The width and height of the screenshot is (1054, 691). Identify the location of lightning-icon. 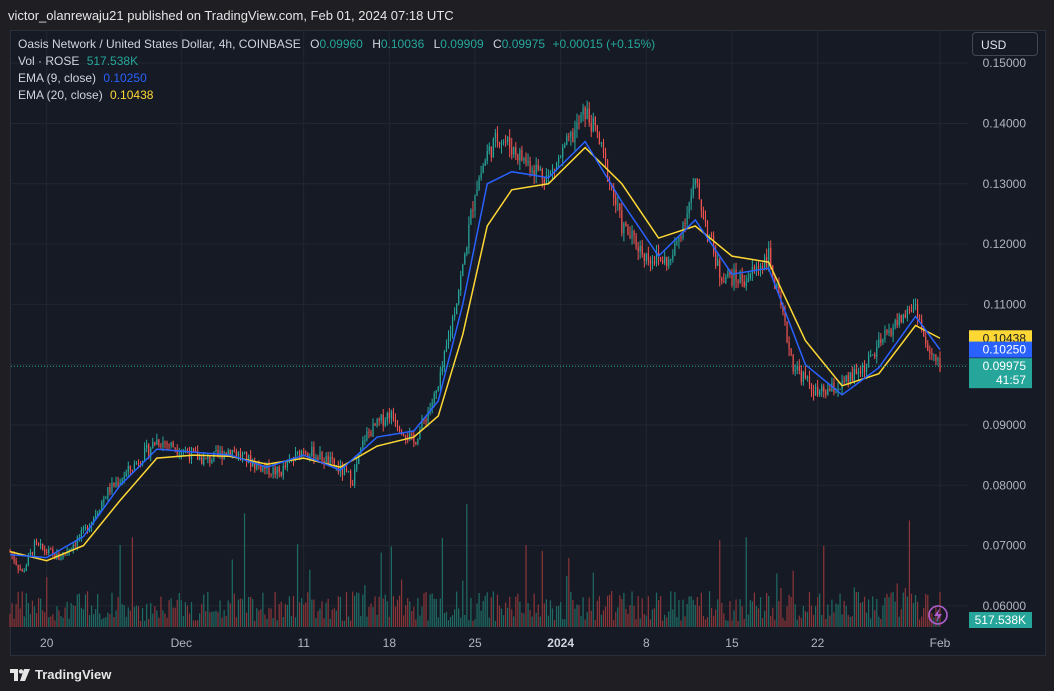
(938, 615).